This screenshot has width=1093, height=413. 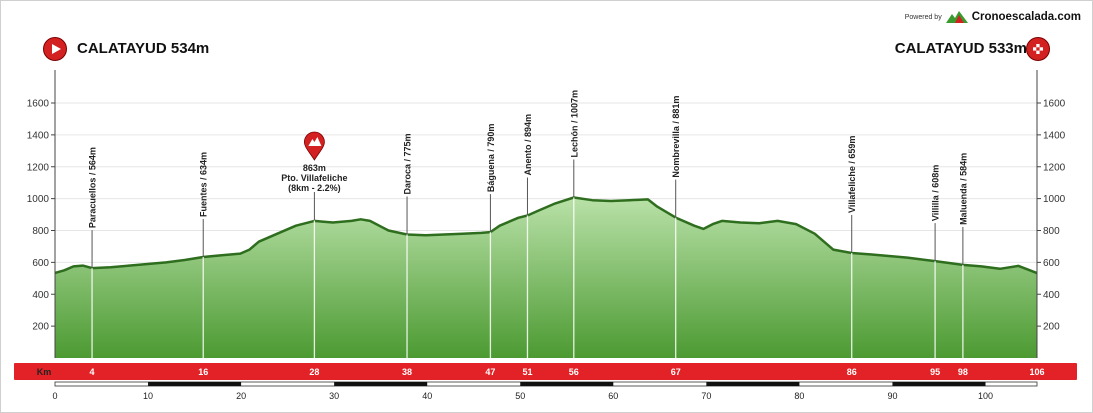 I want to click on y-tick-label-right: 400, so click(x=1051, y=295).